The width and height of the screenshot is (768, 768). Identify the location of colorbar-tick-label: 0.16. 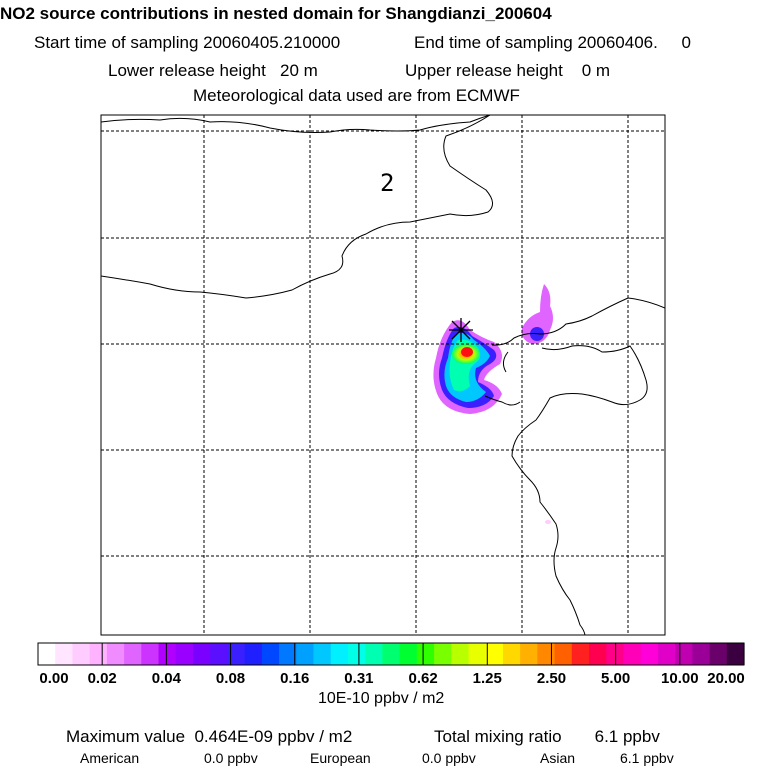
(295, 678).